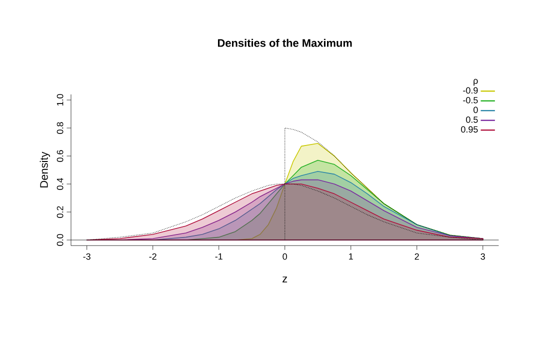 The image size is (540, 338). Describe the element at coordinates (60, 184) in the screenshot. I see `y-tick-label: 0.4` at that location.